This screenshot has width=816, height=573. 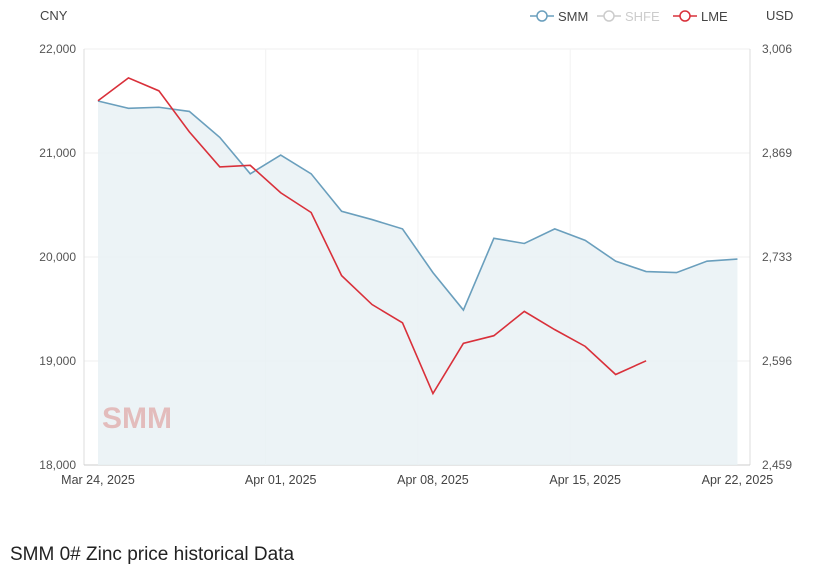 I want to click on legend-item-shfe: SHFE, so click(x=628, y=16).